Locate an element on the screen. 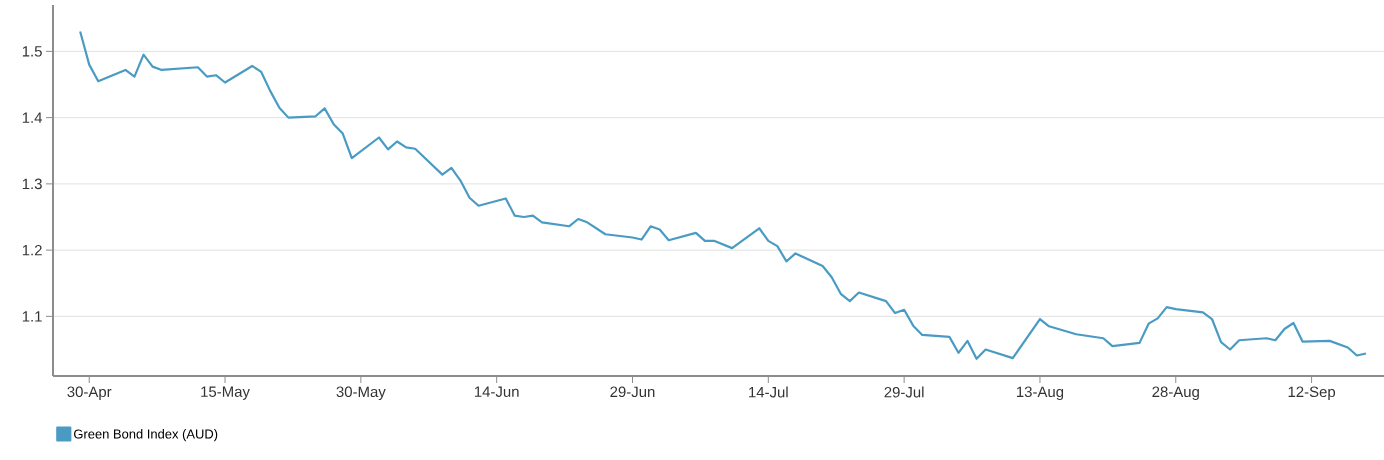  x-tick-label: 29-Jul is located at coordinates (904, 392).